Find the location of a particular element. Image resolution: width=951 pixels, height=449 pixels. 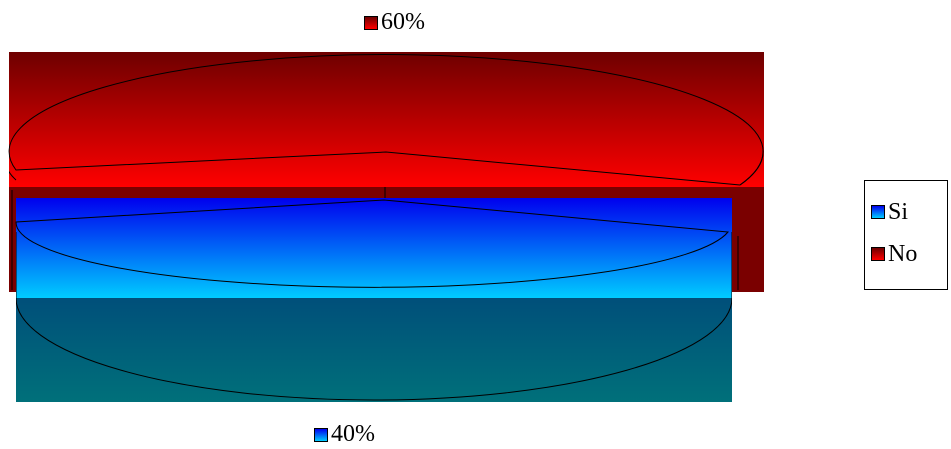

legend-item-si: Si is located at coordinates (906, 212).